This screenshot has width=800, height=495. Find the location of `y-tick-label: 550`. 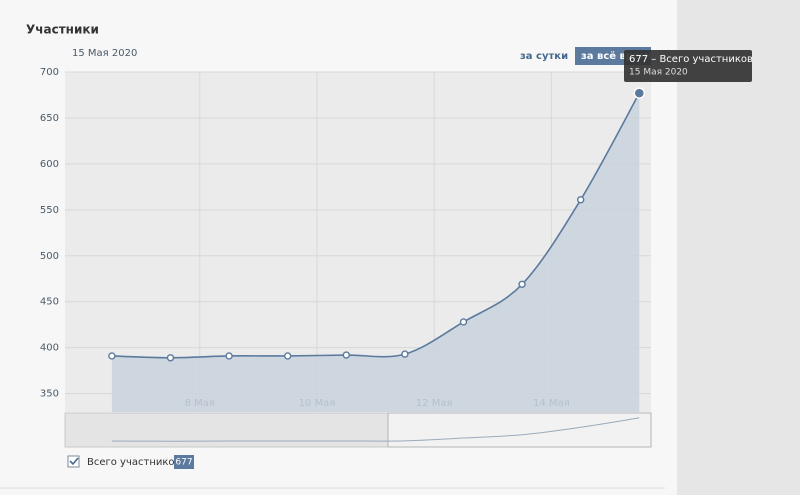

y-tick-label: 550 is located at coordinates (49, 210).